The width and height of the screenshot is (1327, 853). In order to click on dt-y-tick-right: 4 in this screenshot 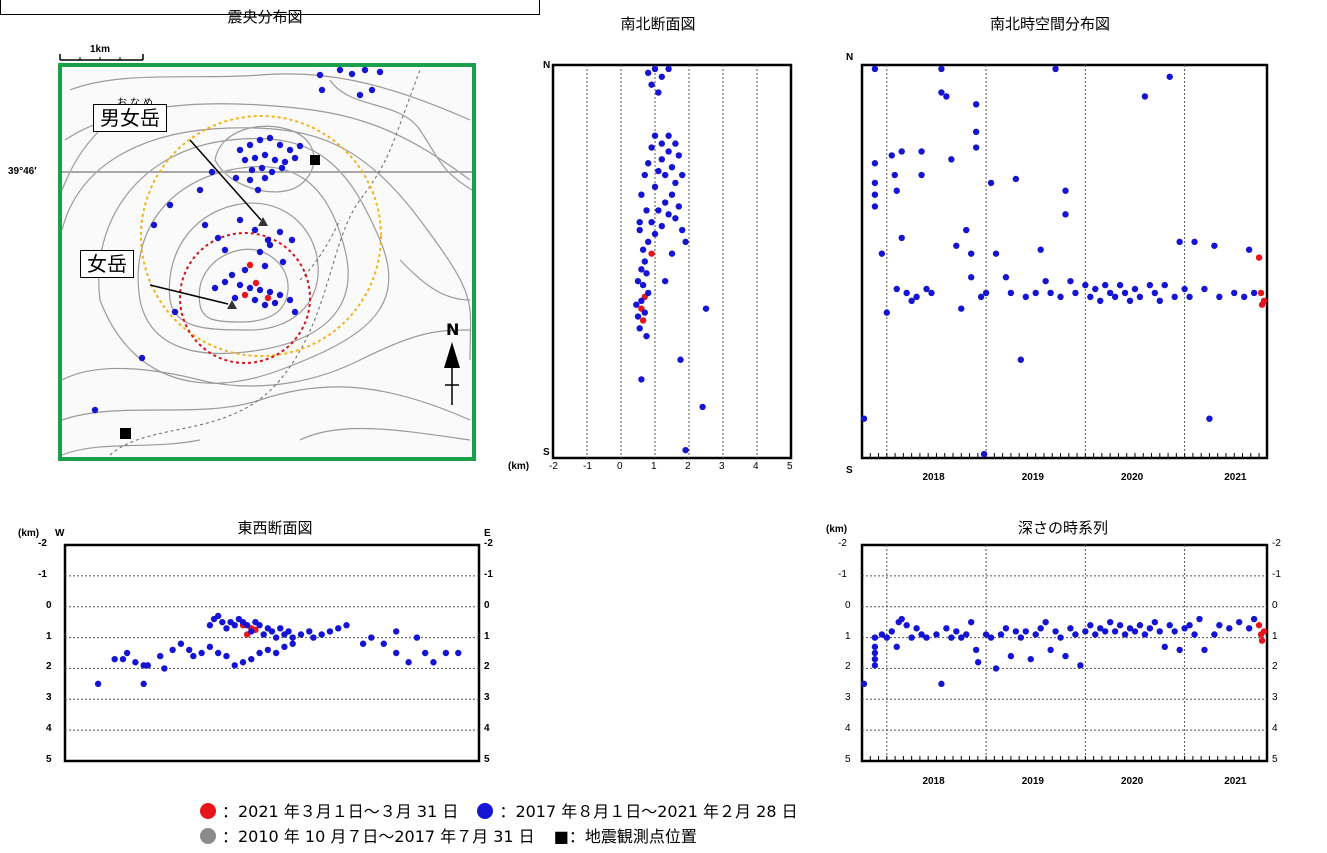, I will do `click(1275, 729)`.